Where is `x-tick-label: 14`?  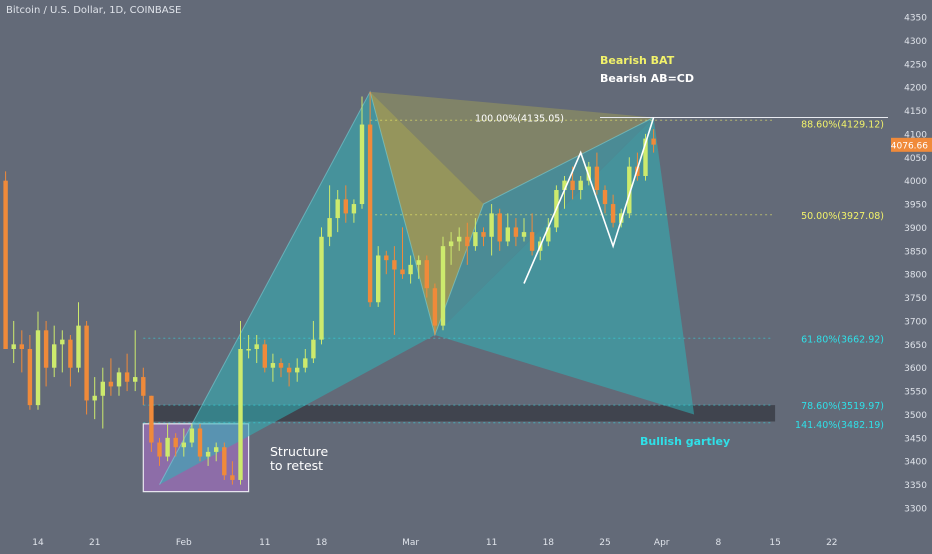 x-tick-label: 14 is located at coordinates (38, 543).